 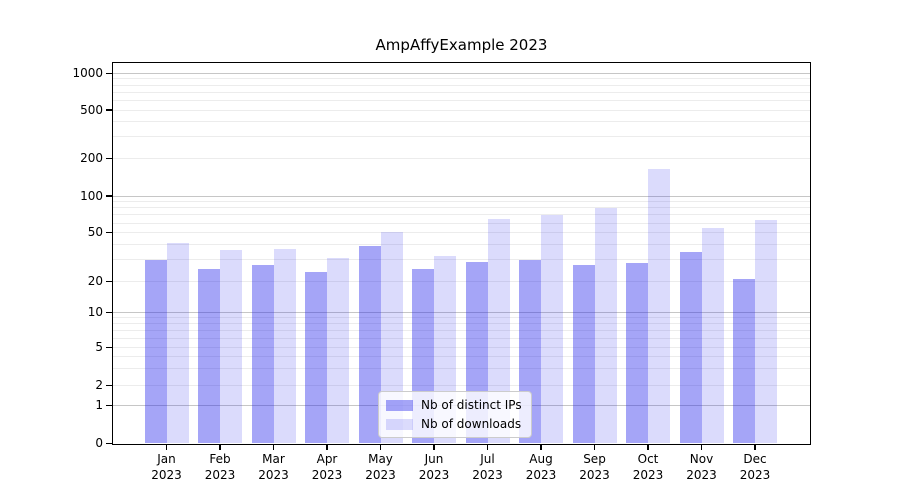 What do you see at coordinates (455, 414) in the screenshot?
I see `legend: Nb of distinct IPs Nb of downloads` at bounding box center [455, 414].